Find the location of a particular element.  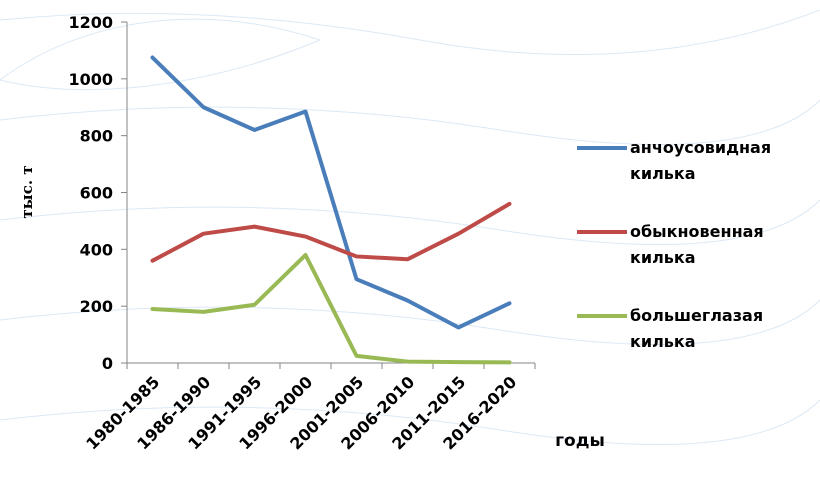

y-tick-label: 0 is located at coordinates (107, 363).